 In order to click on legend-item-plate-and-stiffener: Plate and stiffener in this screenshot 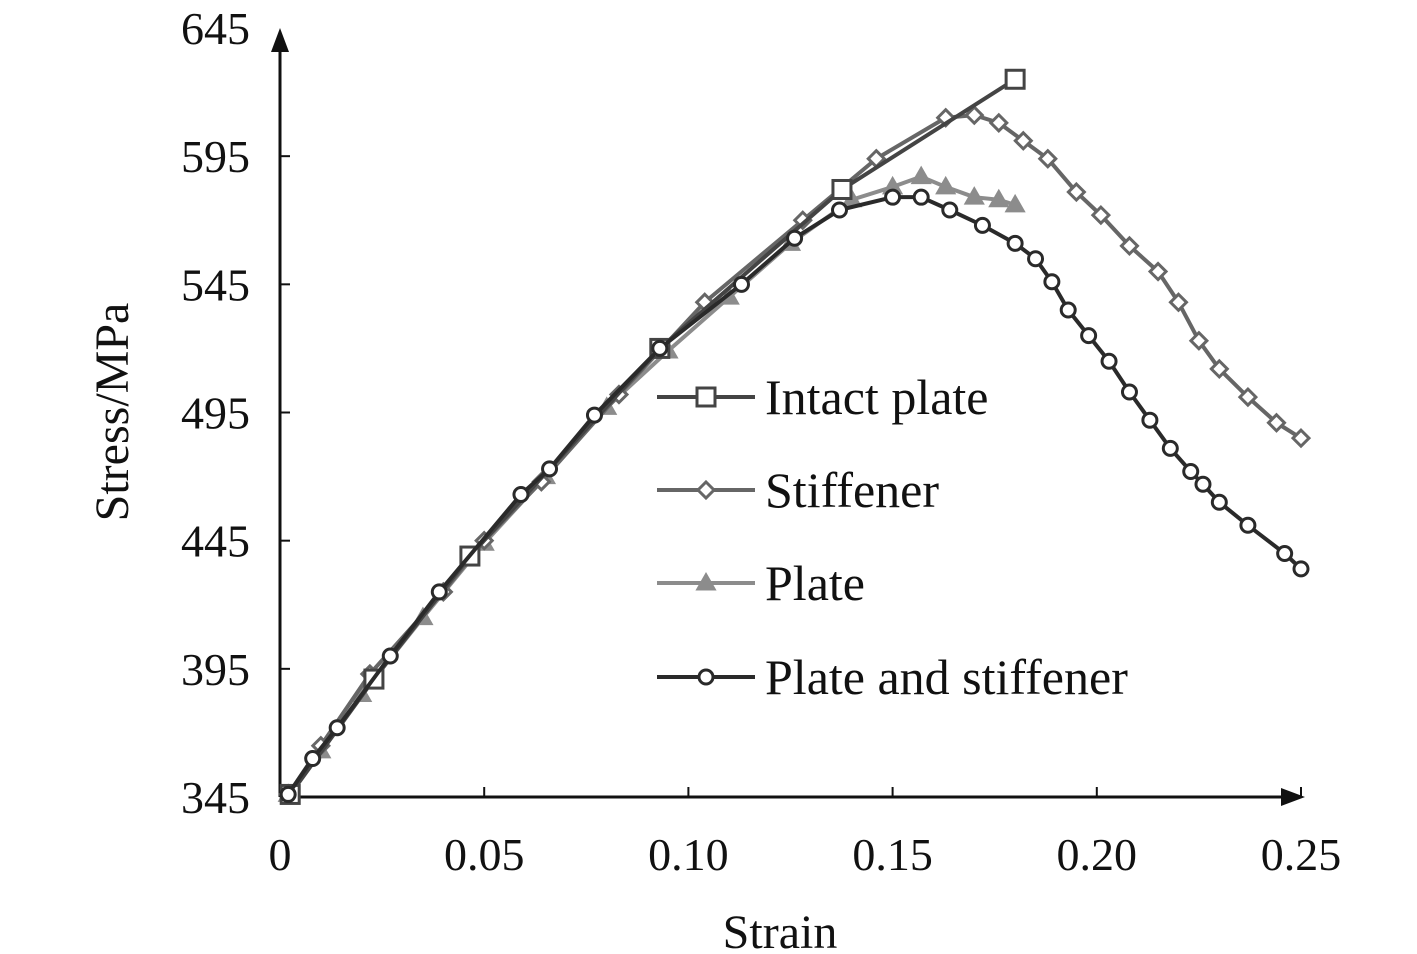, I will do `click(892, 677)`.